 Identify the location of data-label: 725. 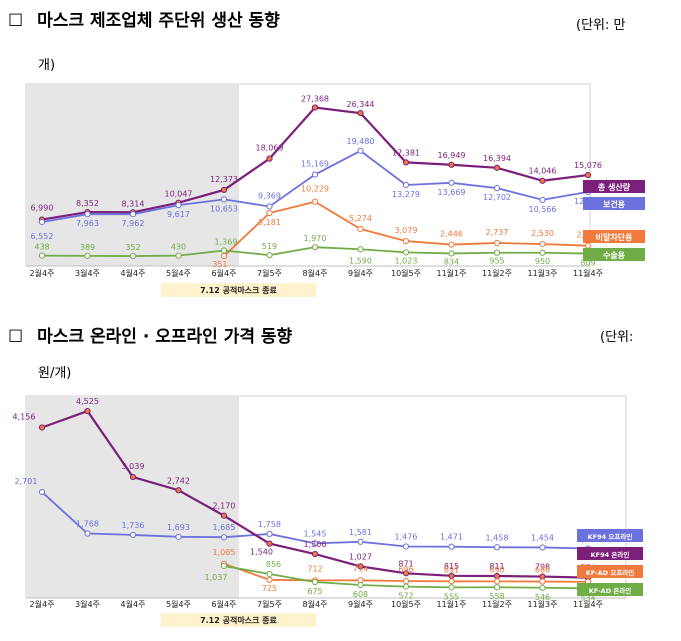
(269, 588).